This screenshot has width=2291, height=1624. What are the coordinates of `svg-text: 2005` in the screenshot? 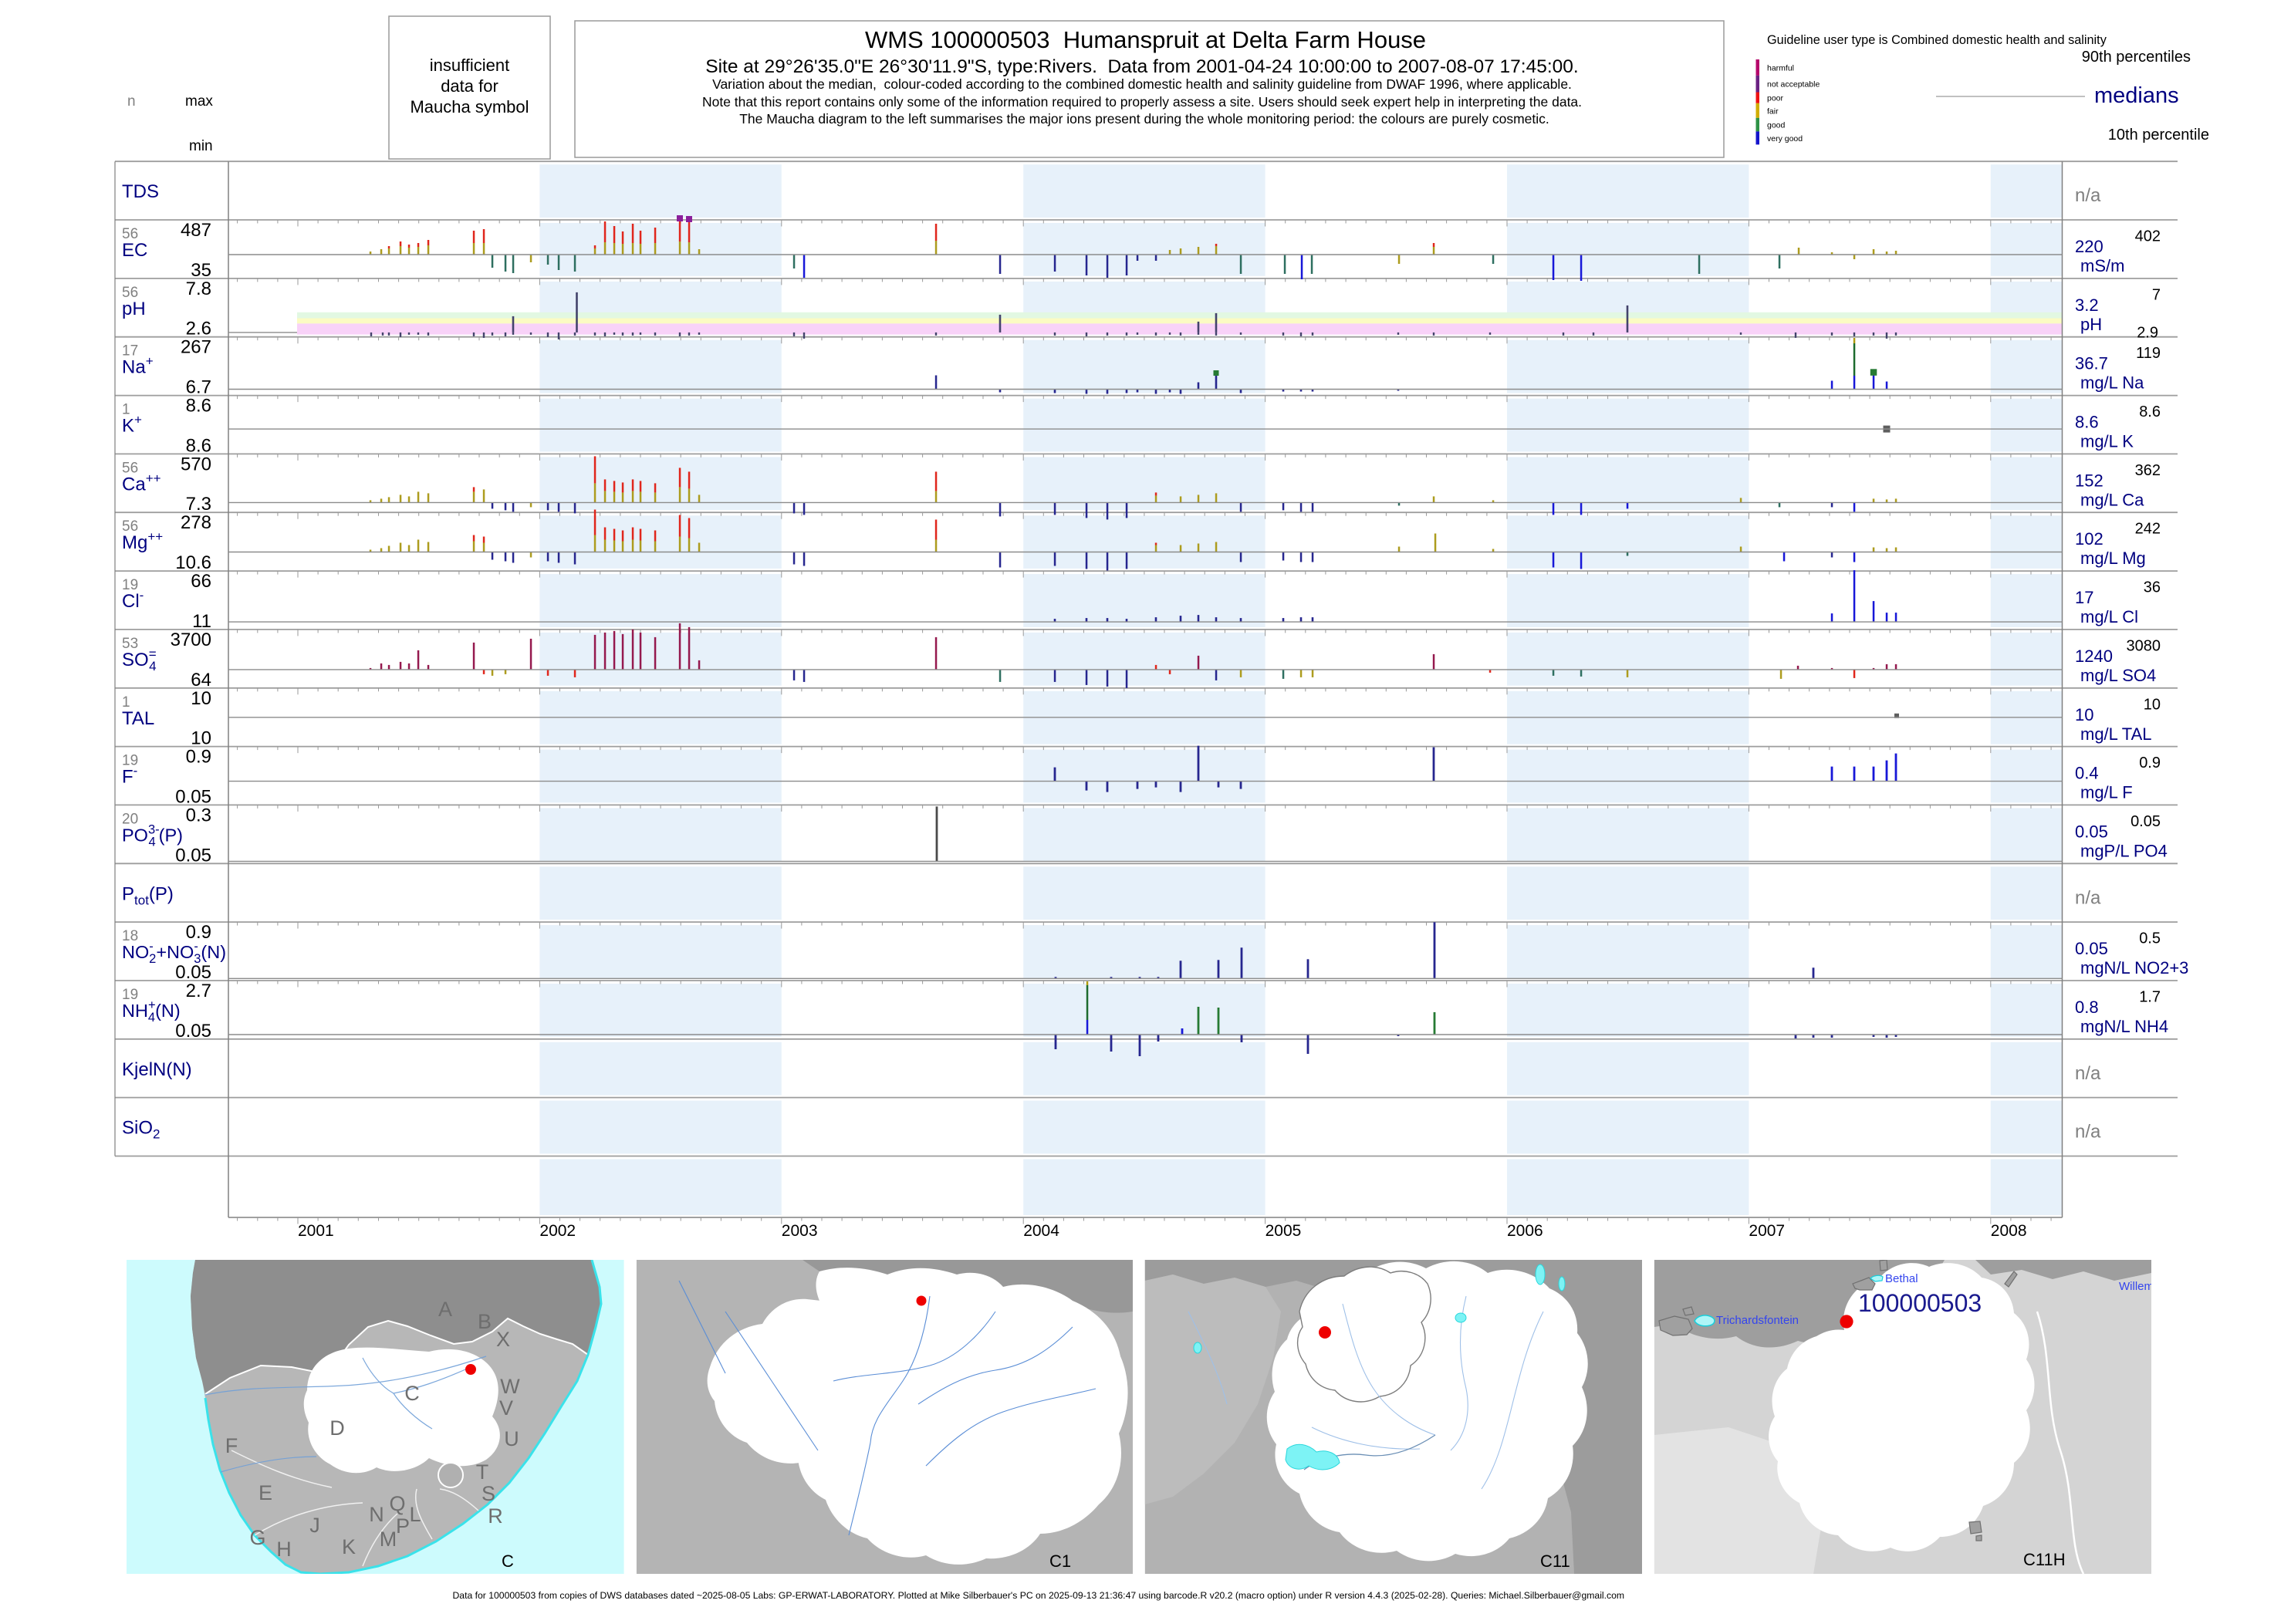 It's located at (1283, 1231).